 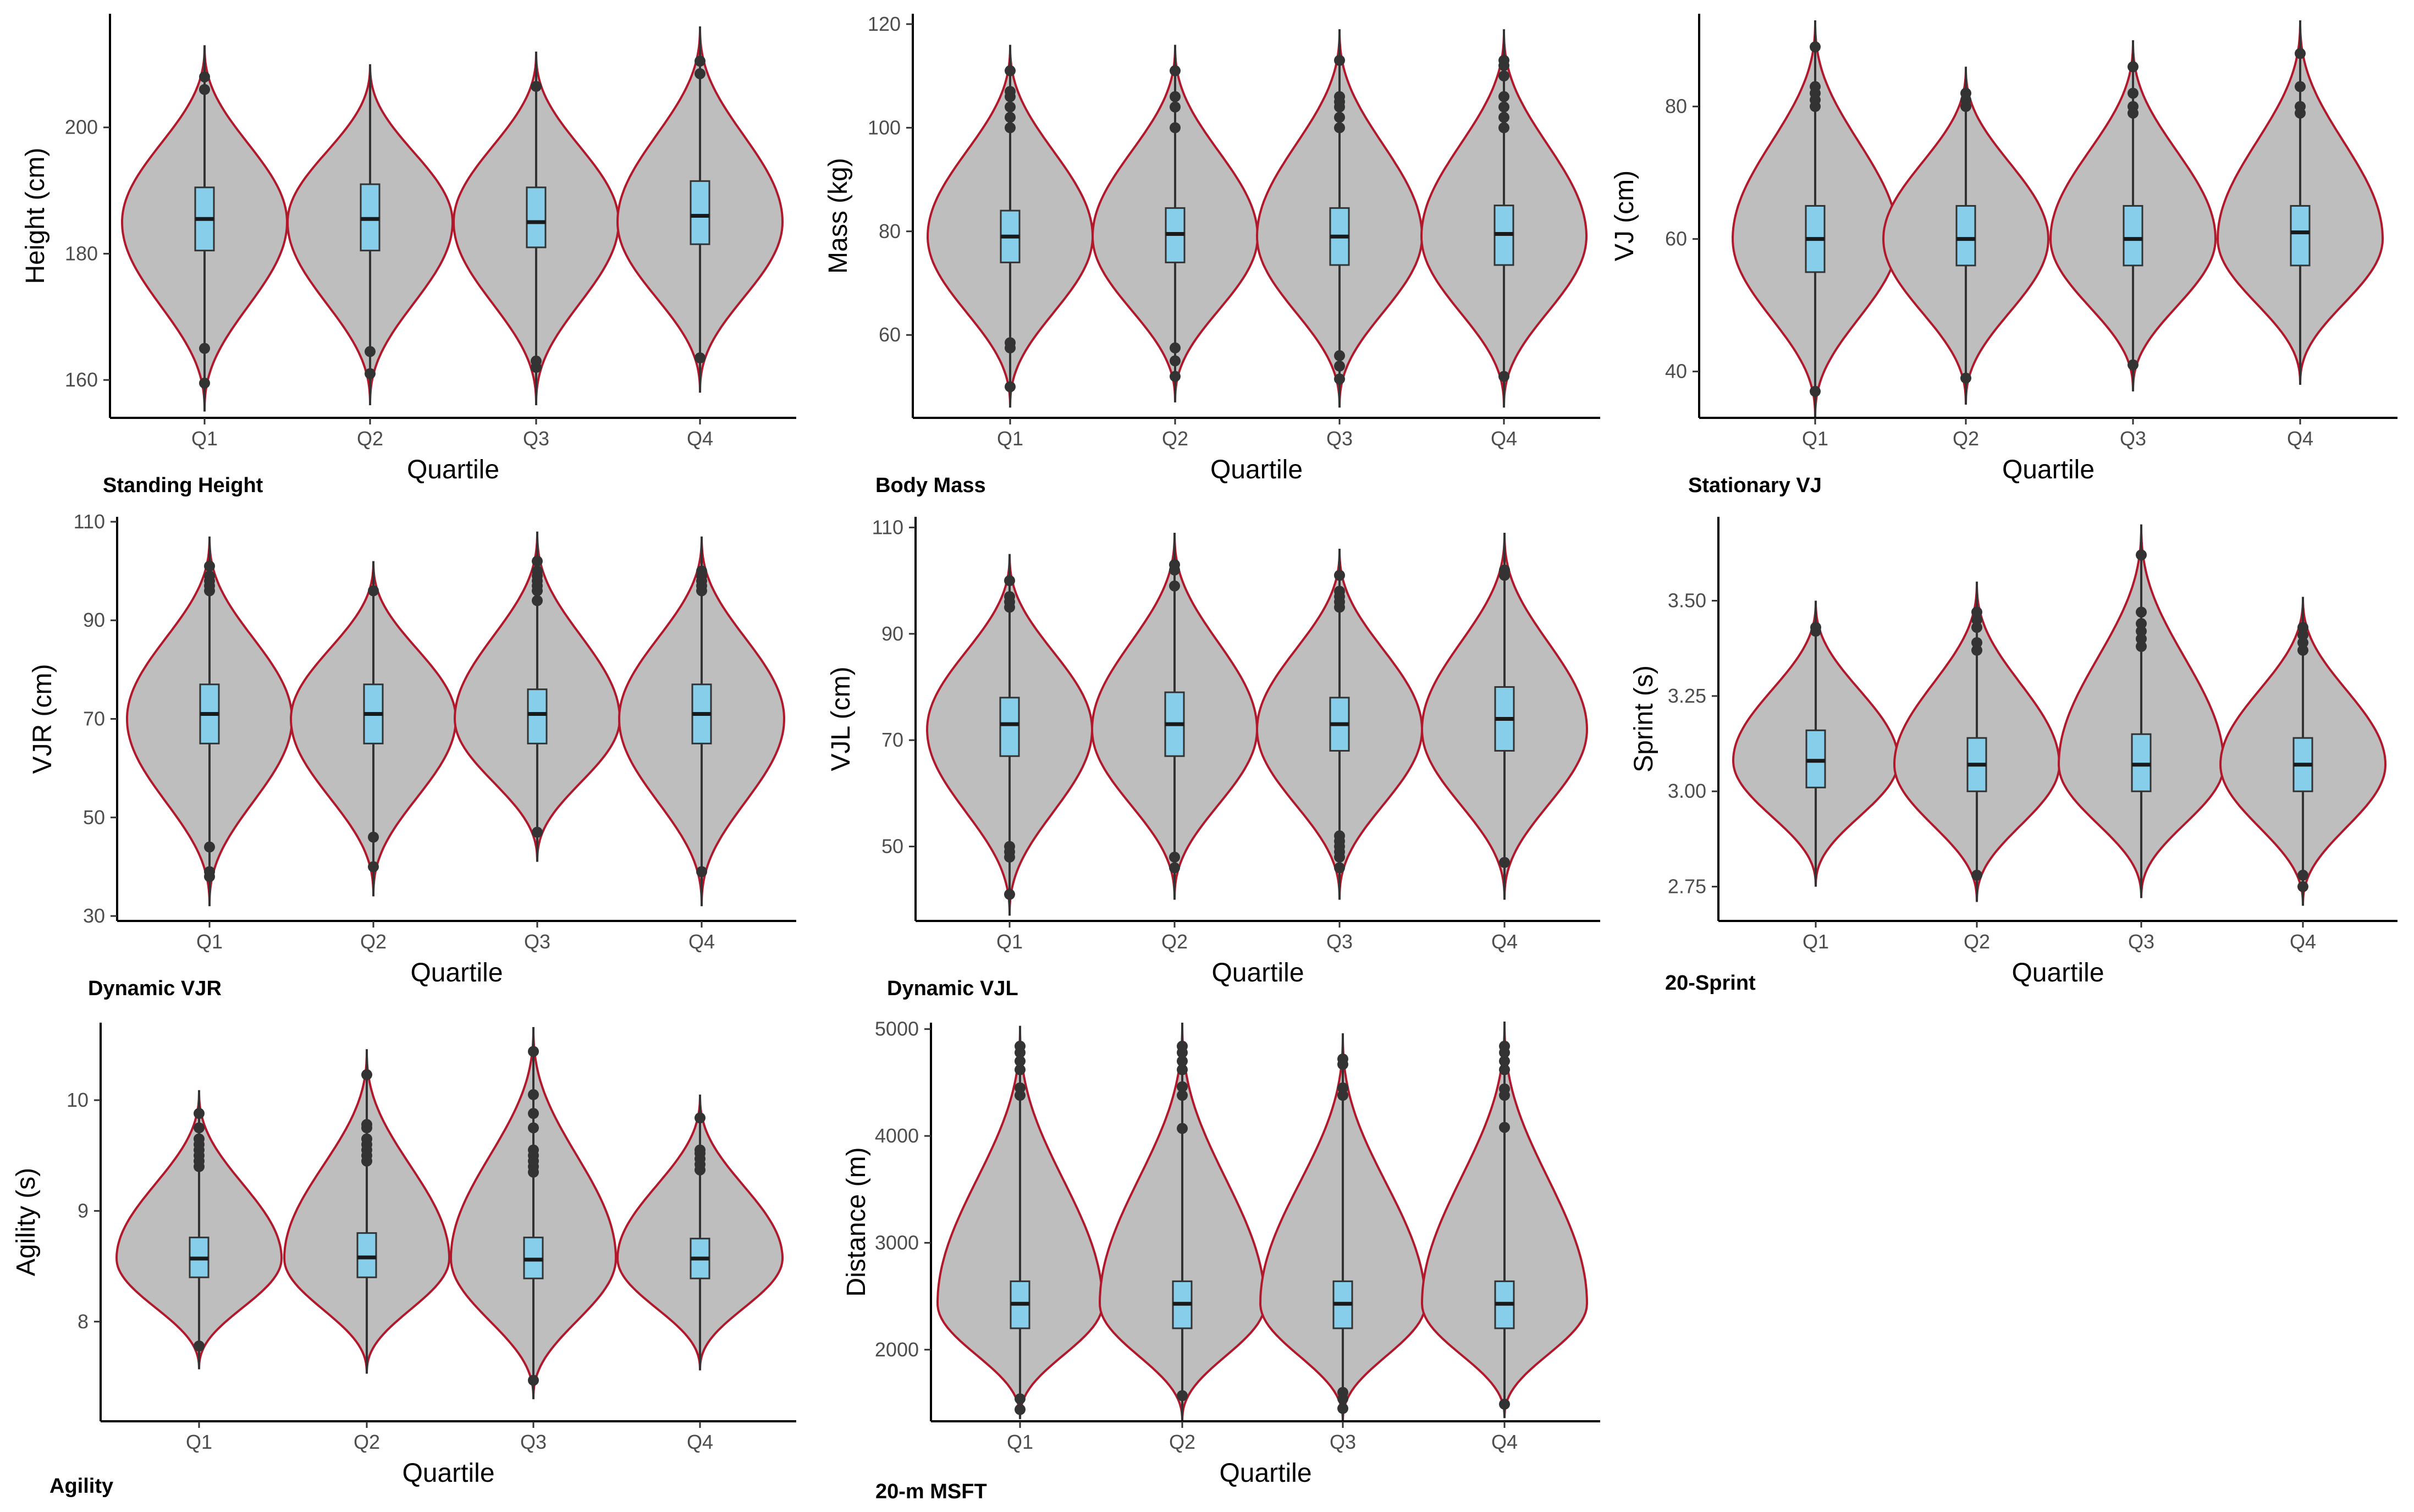 I want to click on box-q2, so click(x=1966, y=236).